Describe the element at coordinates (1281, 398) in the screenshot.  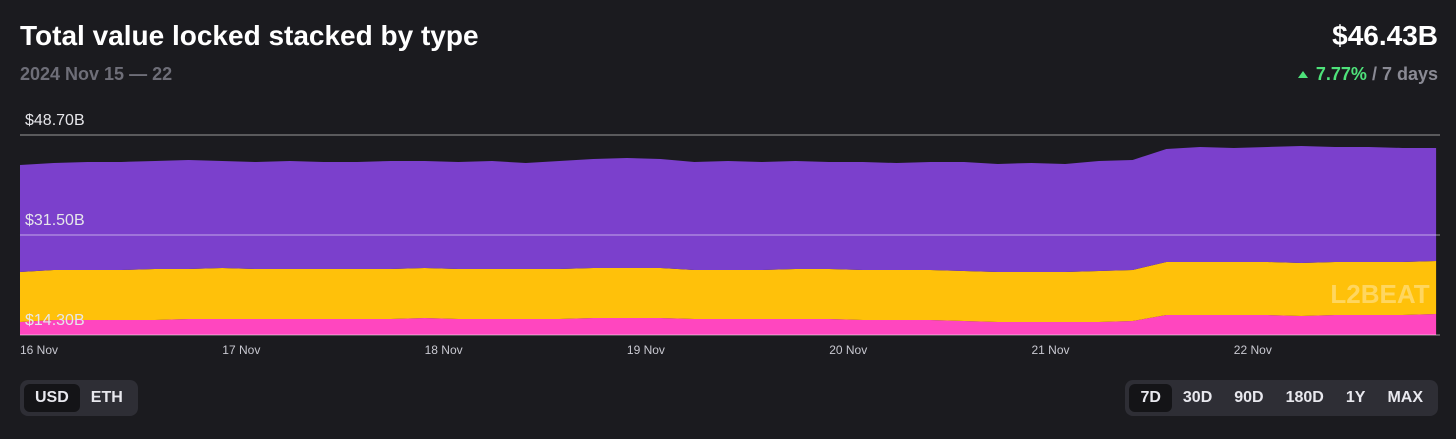
I see `range-toggle: 7D 30D 90D 180D 1Y MAX` at that location.